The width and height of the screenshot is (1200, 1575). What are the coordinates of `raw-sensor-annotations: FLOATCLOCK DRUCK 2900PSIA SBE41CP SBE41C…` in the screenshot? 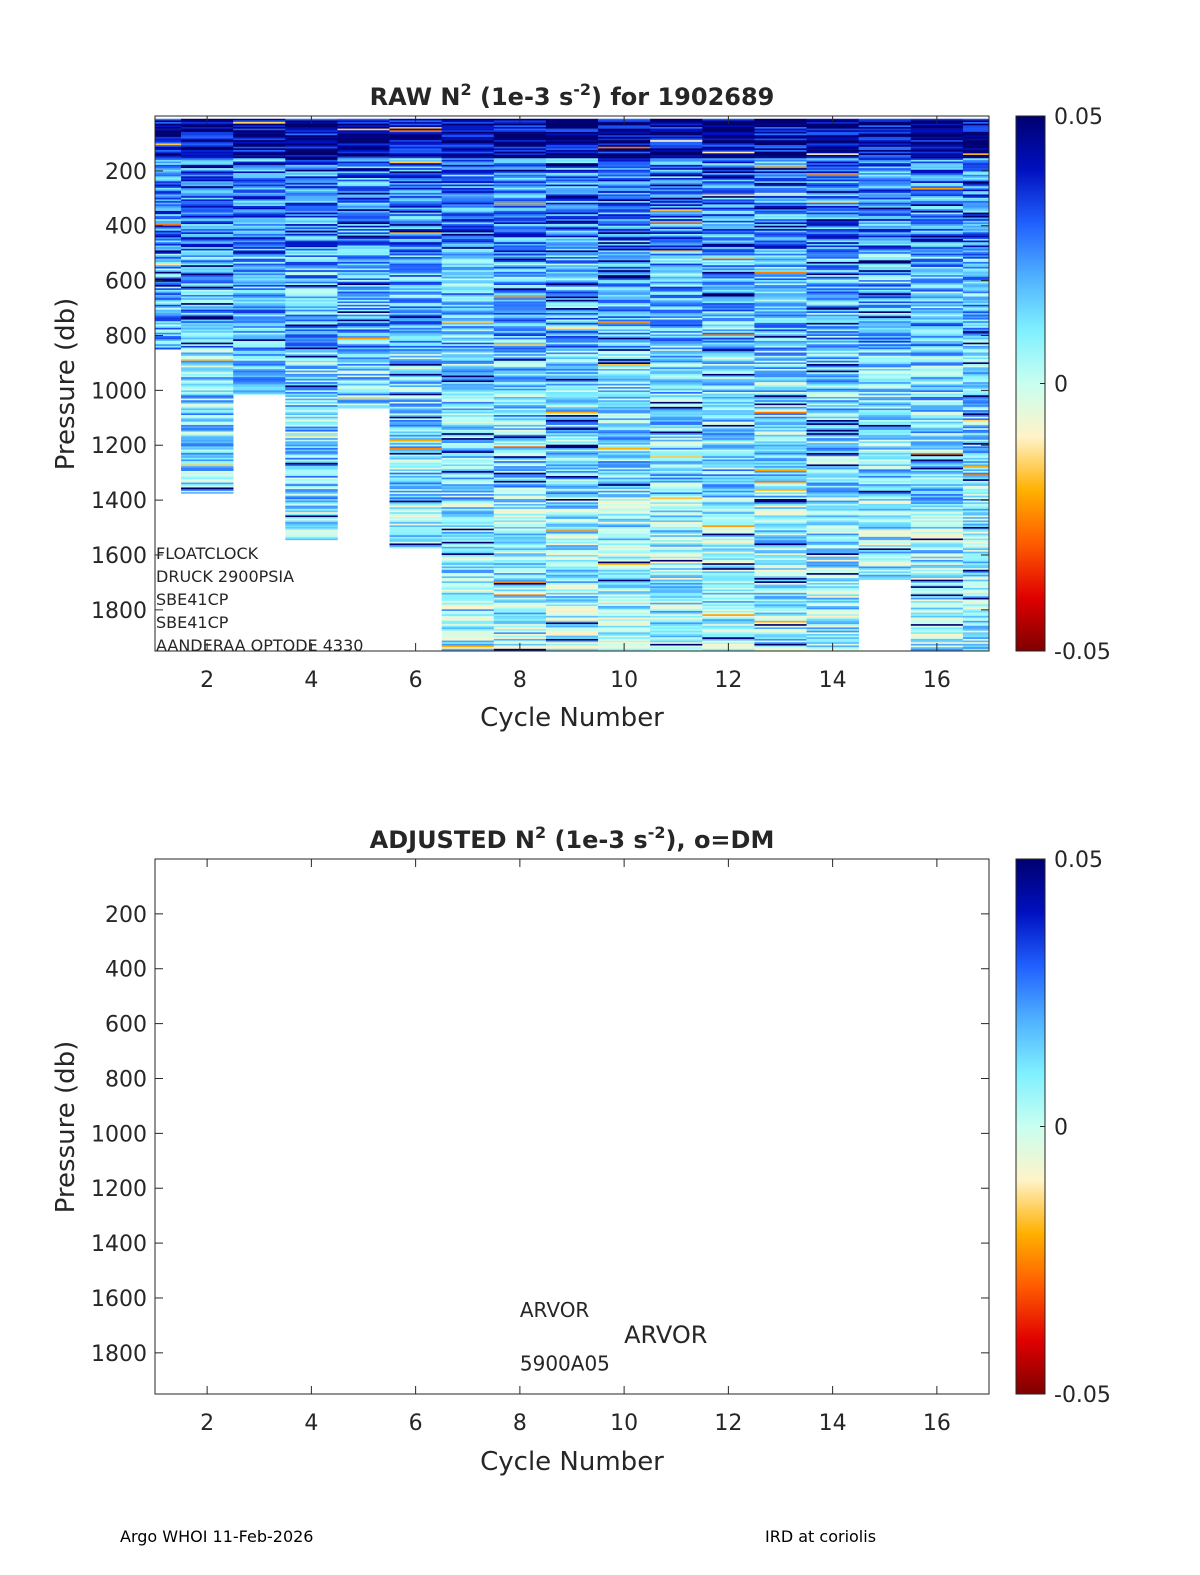 It's located at (259, 599).